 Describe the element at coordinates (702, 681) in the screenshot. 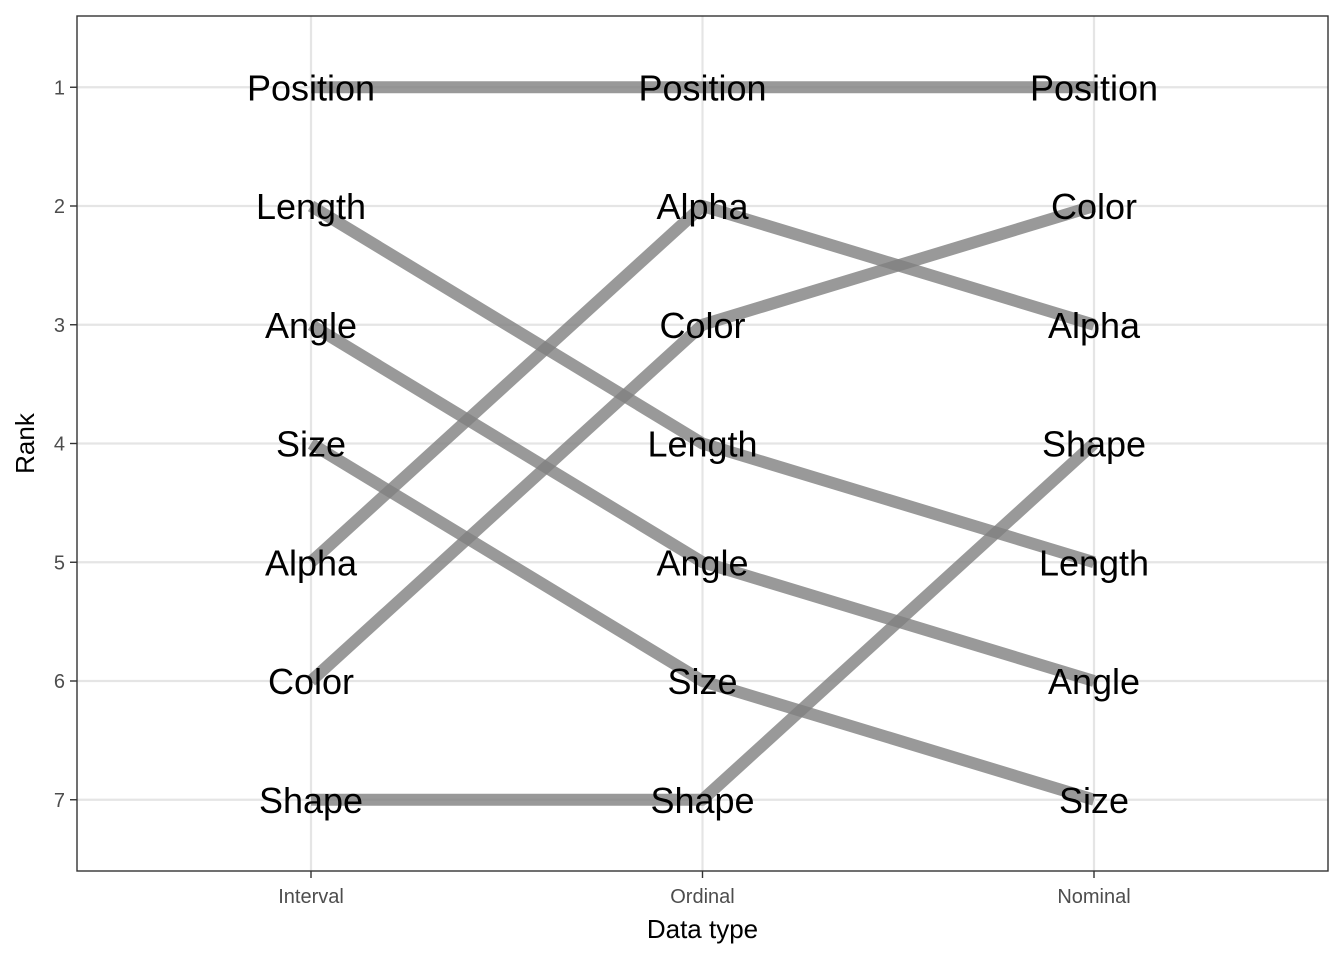

I see `label-size-ordinal: Size` at that location.